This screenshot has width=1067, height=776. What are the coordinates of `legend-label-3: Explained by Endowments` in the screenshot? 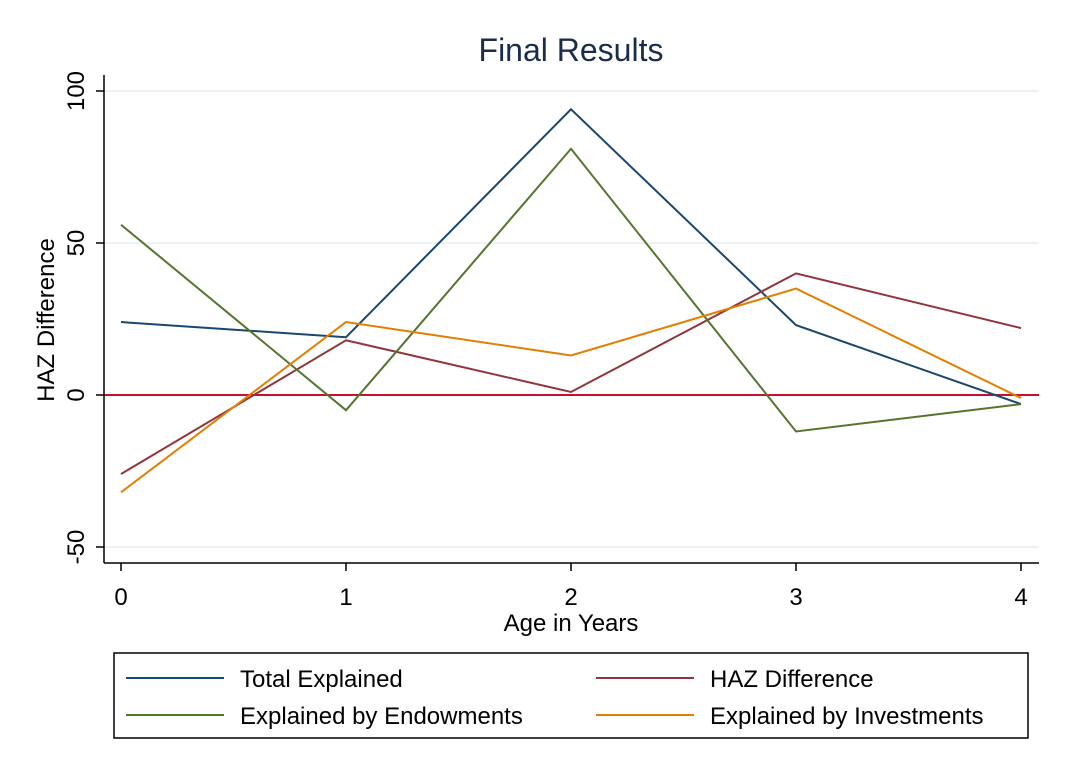 It's located at (381, 716).